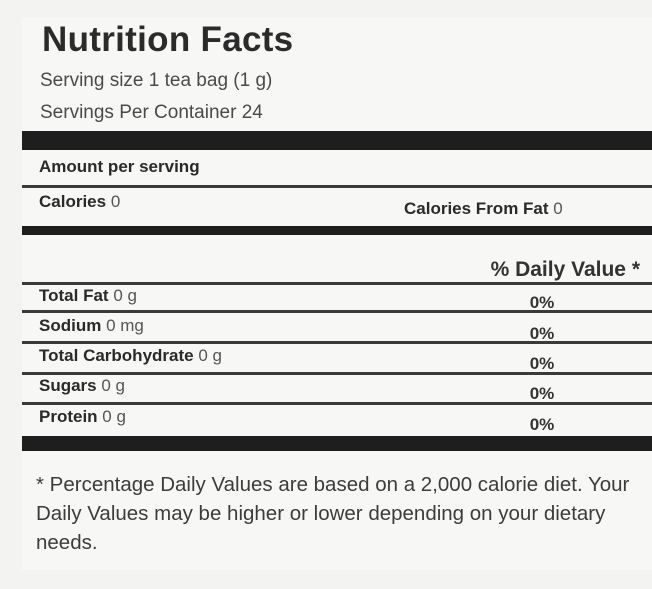 The image size is (652, 589). I want to click on calories-label: Calories, so click(73, 201).